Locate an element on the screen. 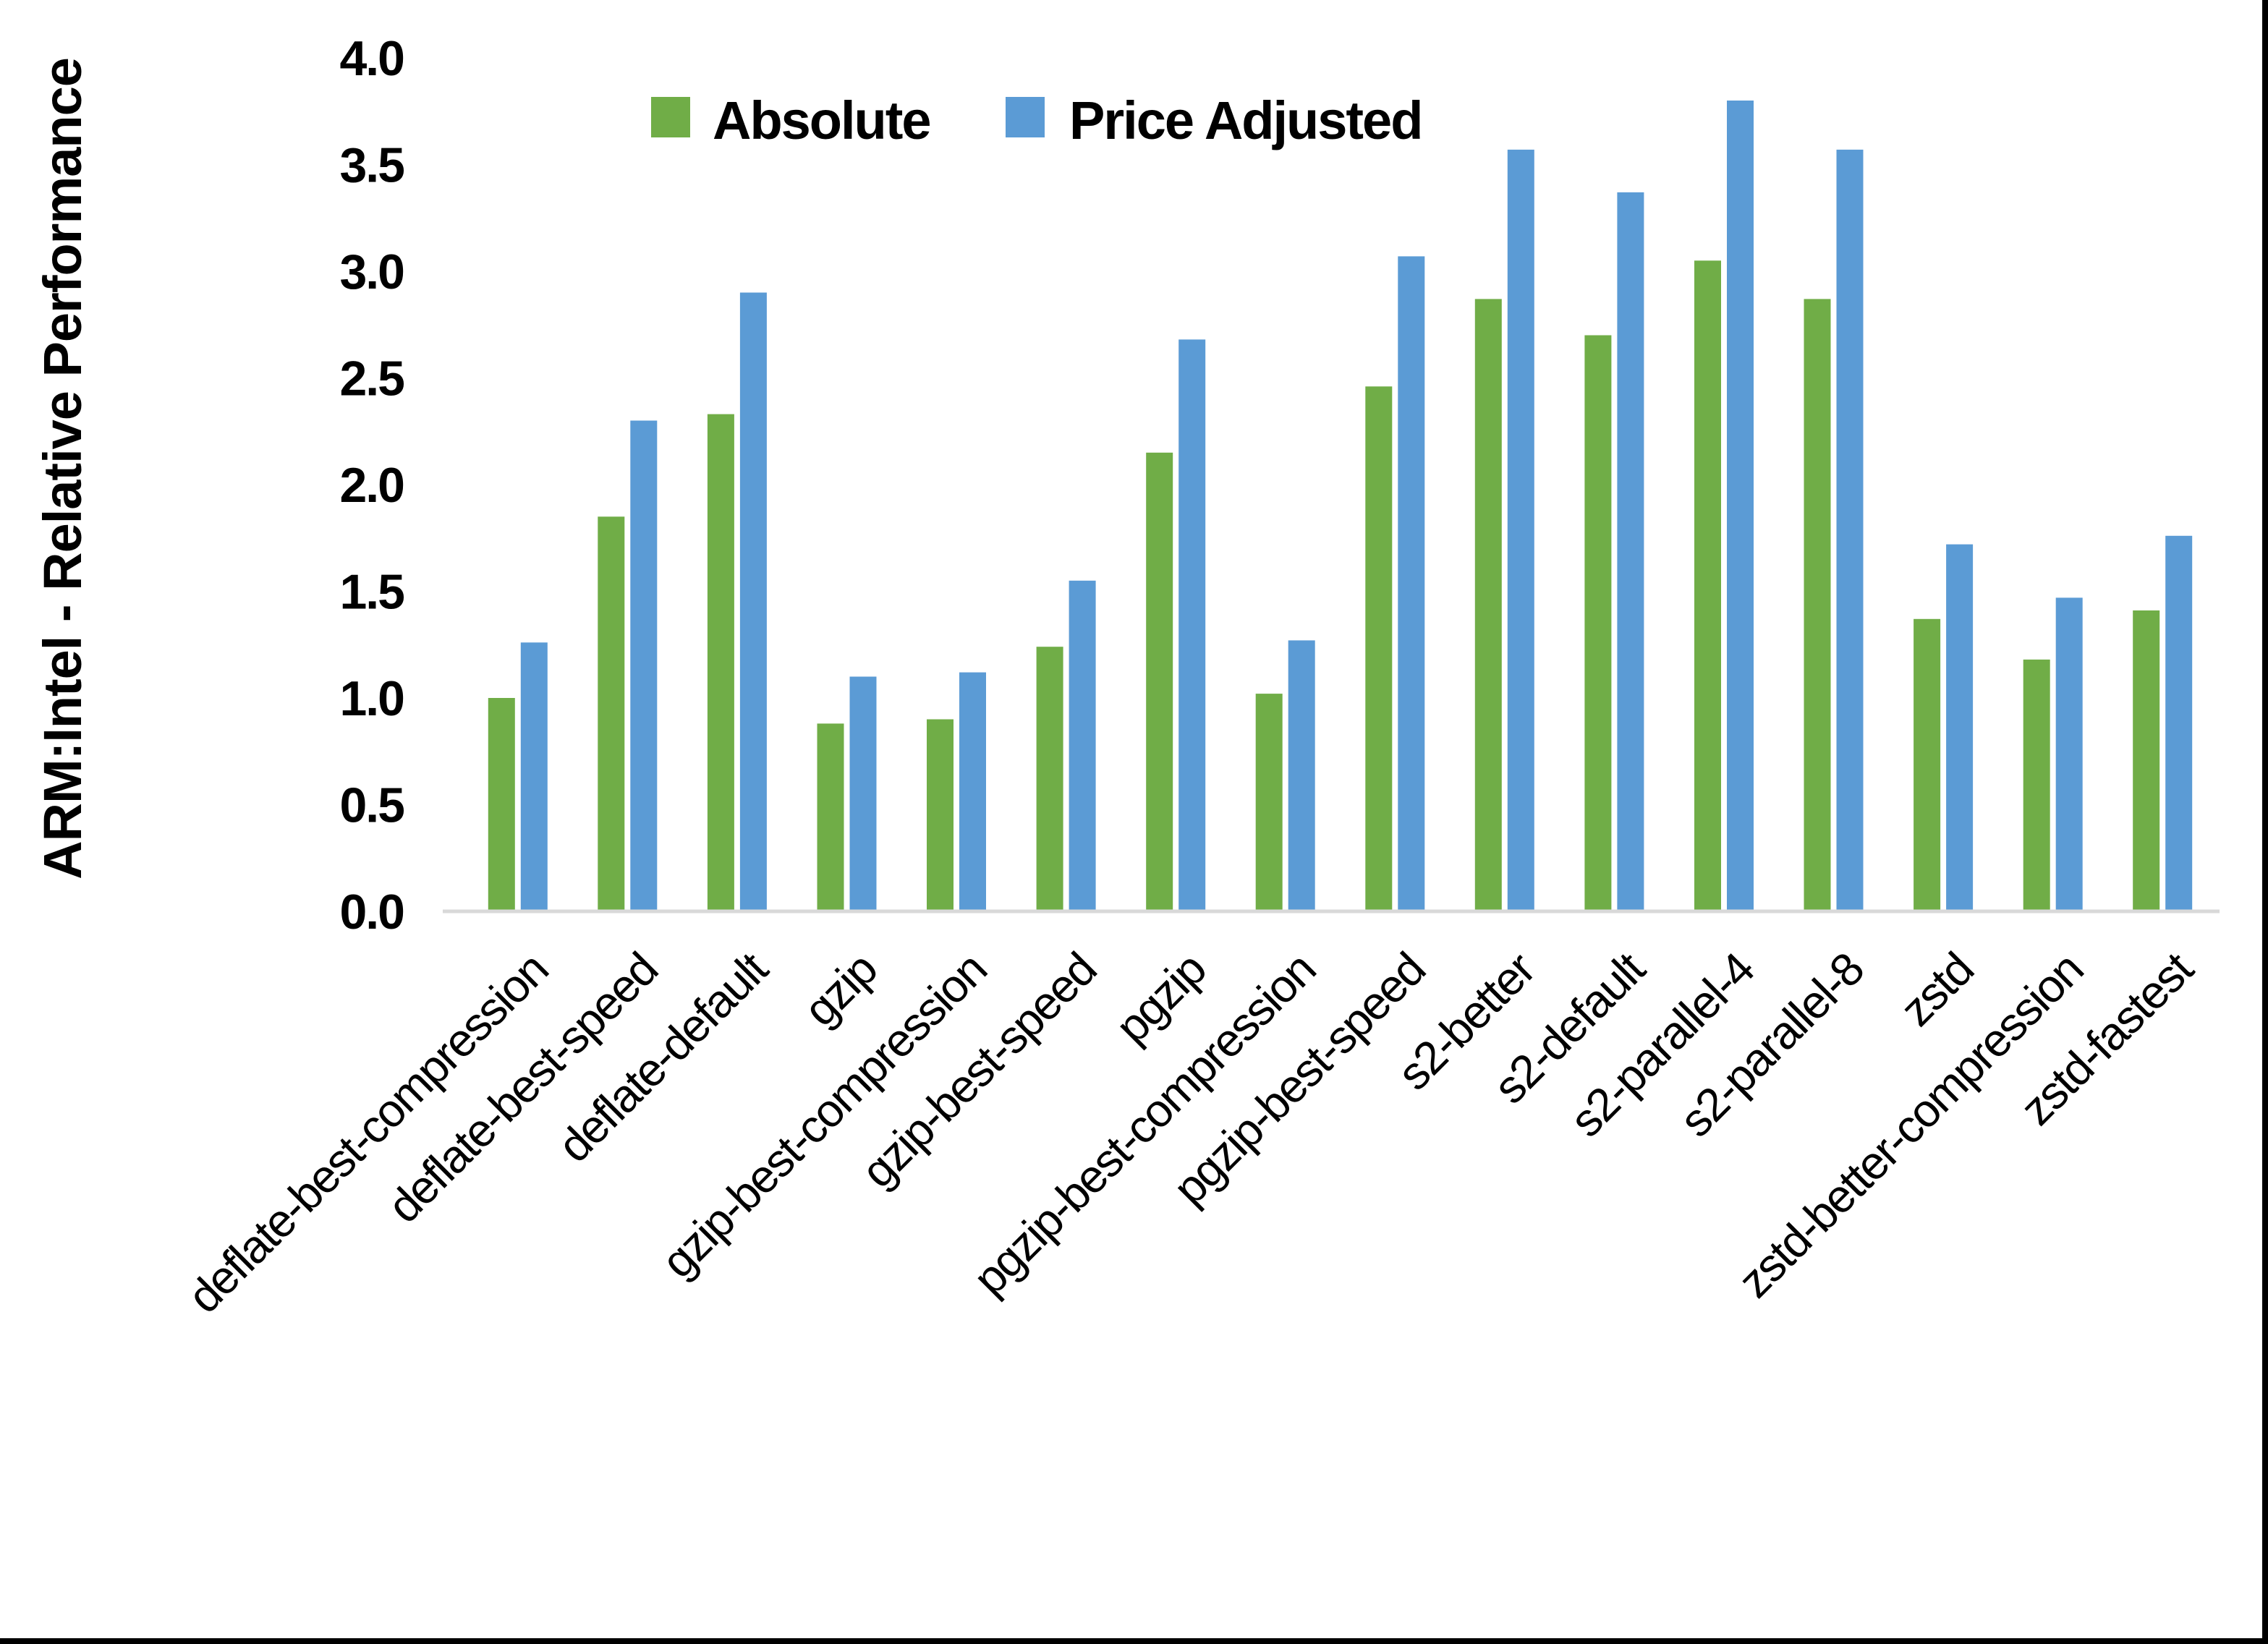 This screenshot has width=2268, height=1644. legend-swatch-price-adjusted is located at coordinates (1025, 117).